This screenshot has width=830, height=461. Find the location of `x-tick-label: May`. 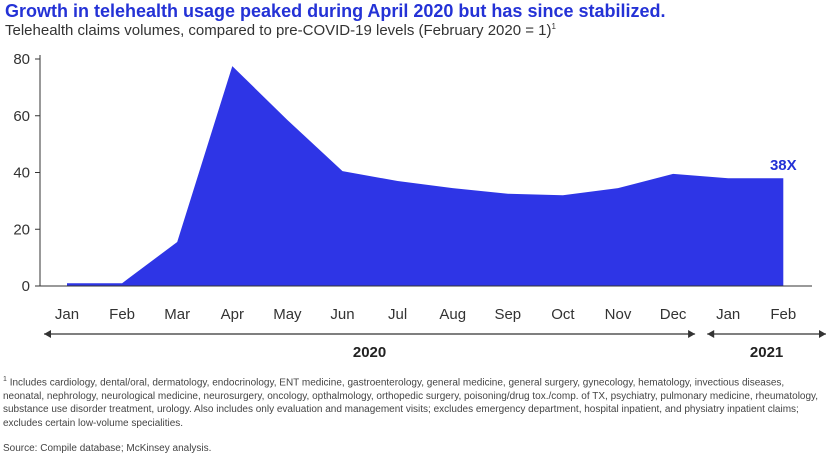

x-tick-label: May is located at coordinates (287, 314).